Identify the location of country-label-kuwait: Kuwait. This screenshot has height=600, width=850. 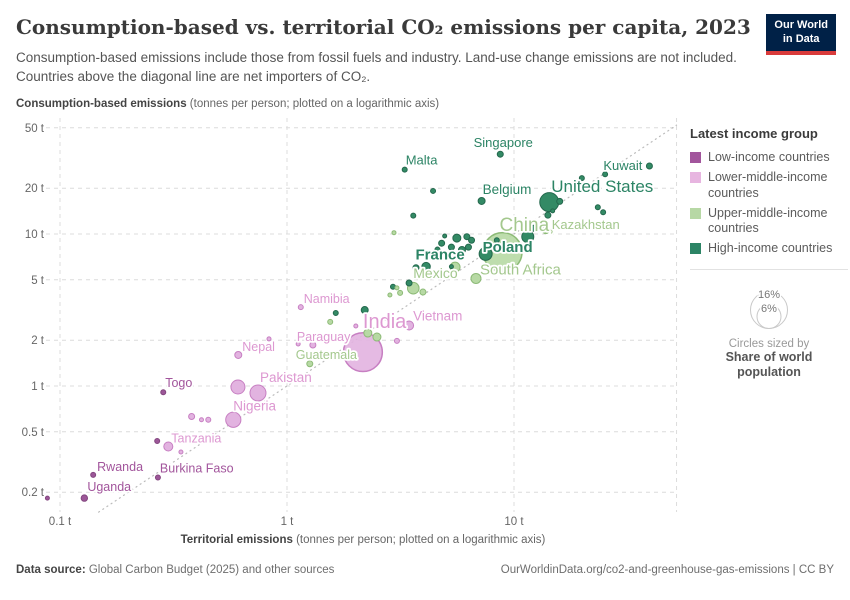
(623, 165).